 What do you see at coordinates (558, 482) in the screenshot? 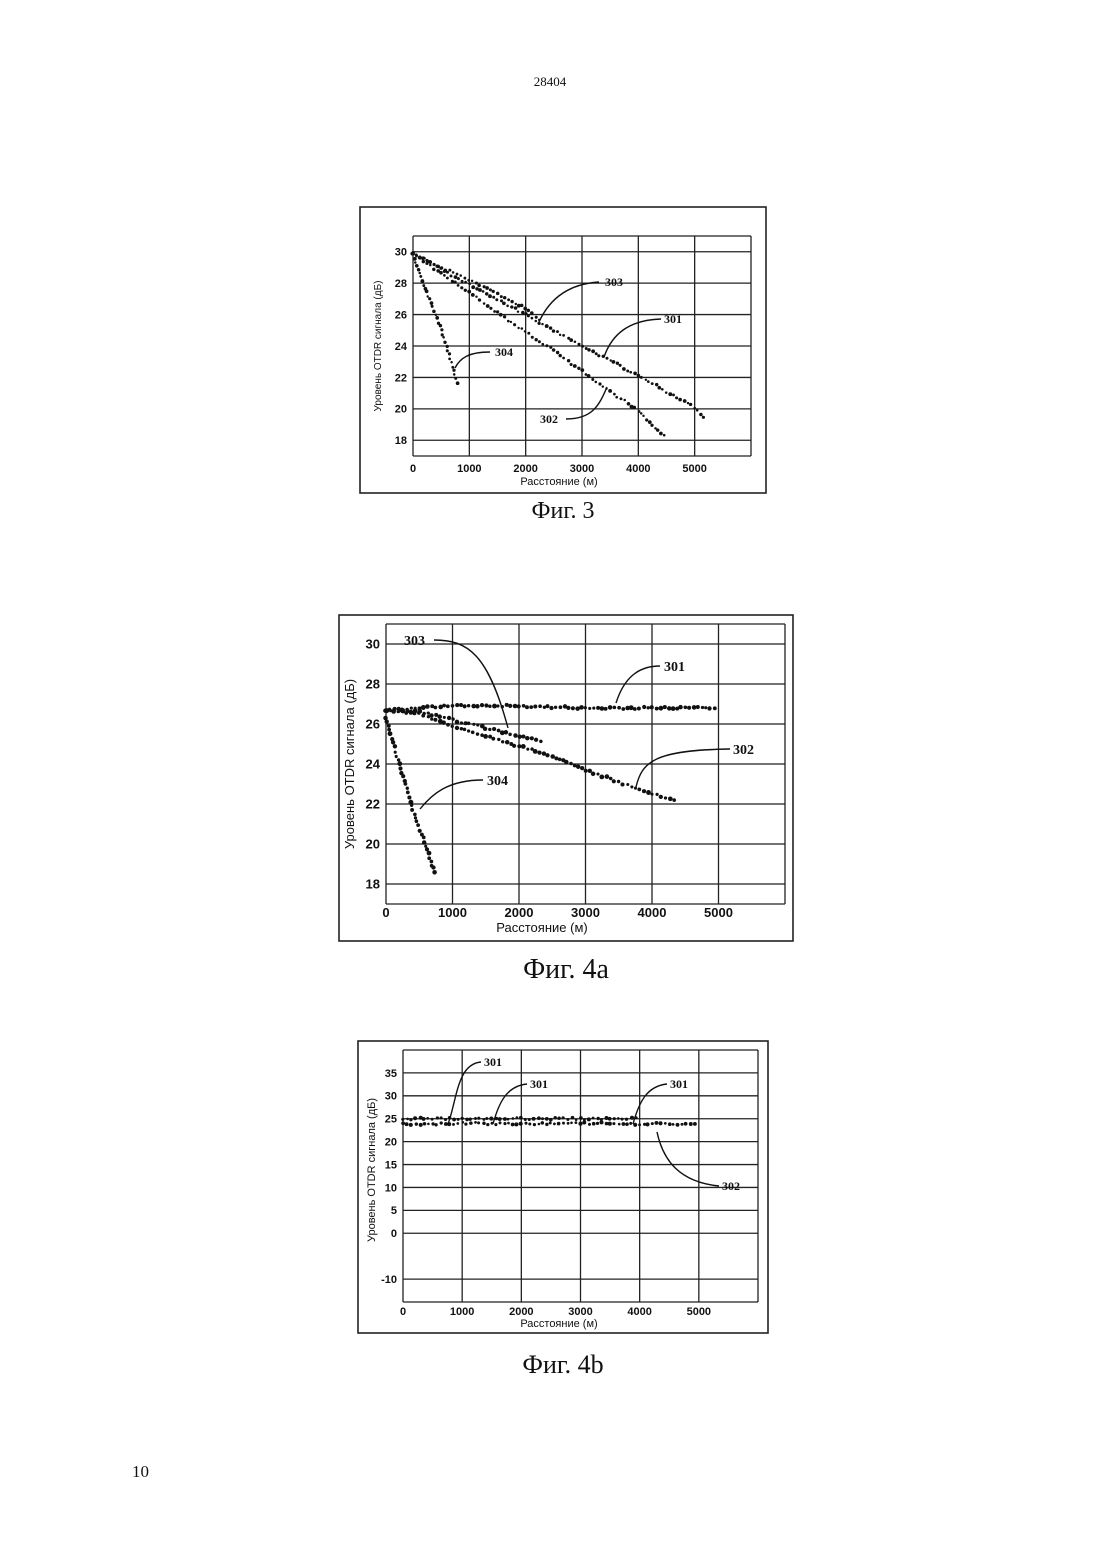
I see `x-axis-label: Расстояние (м)` at bounding box center [558, 482].